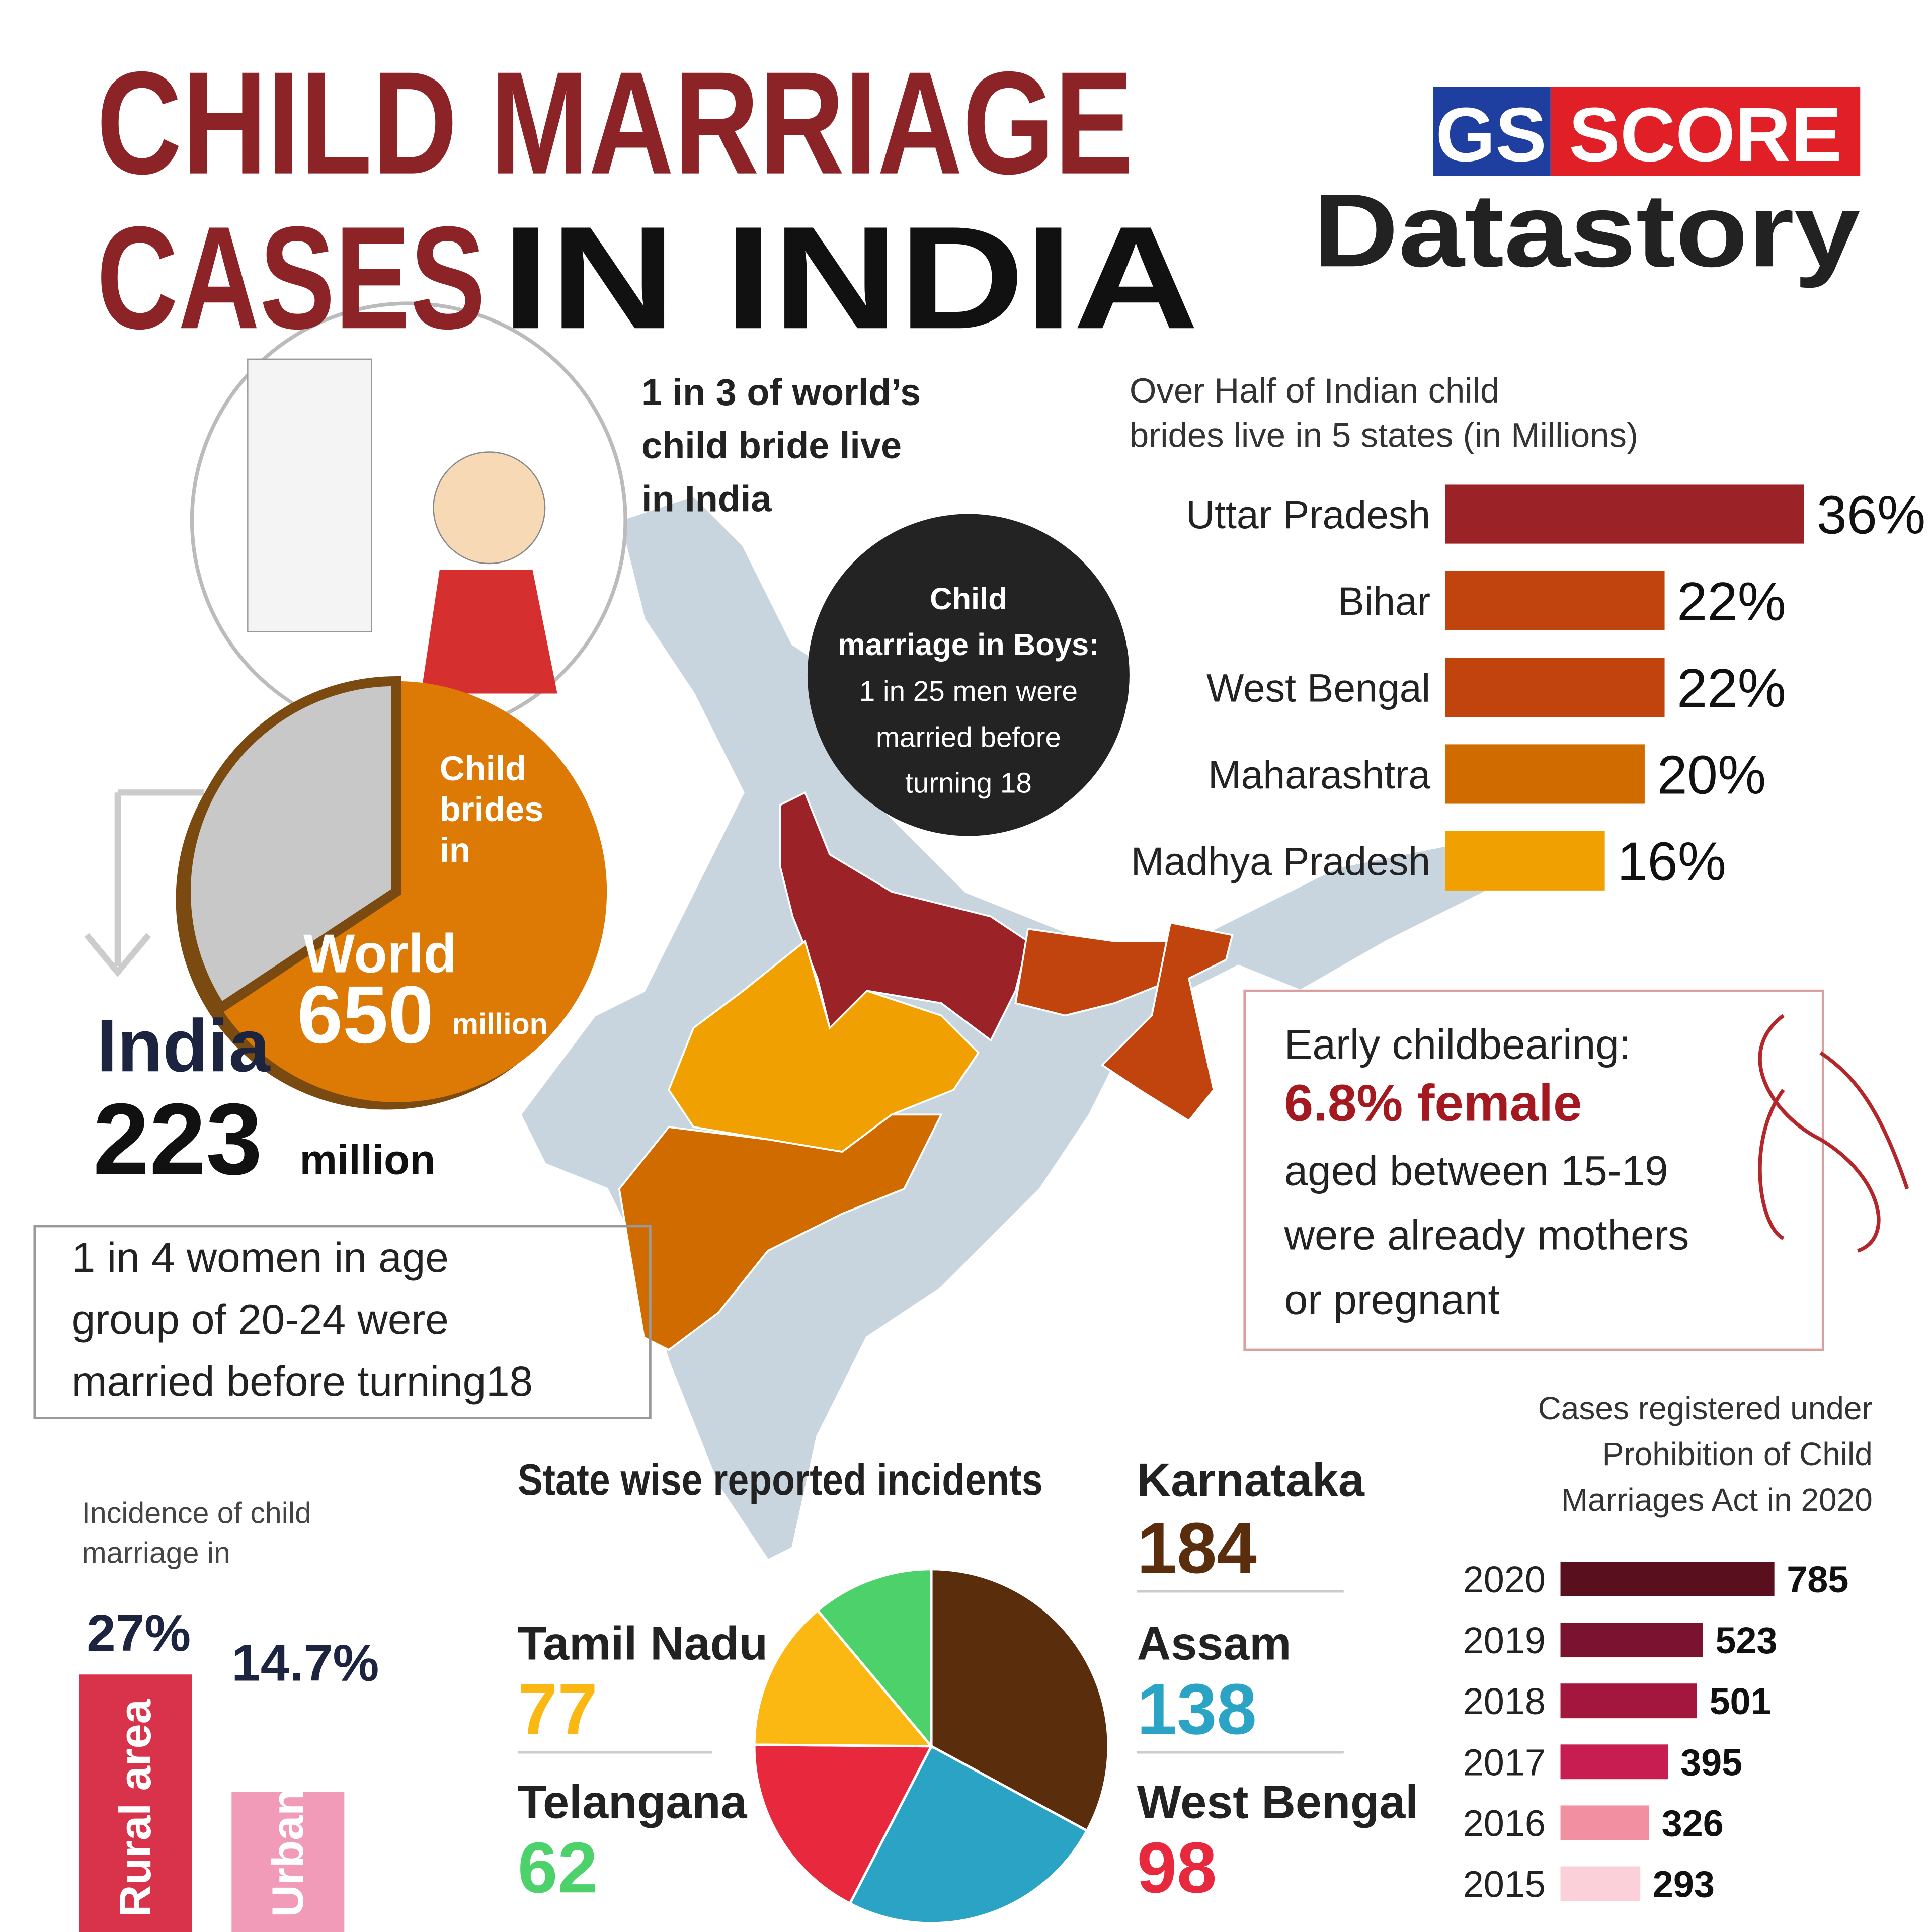  Describe the element at coordinates (969, 645) in the screenshot. I see `boys-line: marriage in Boys:` at that location.